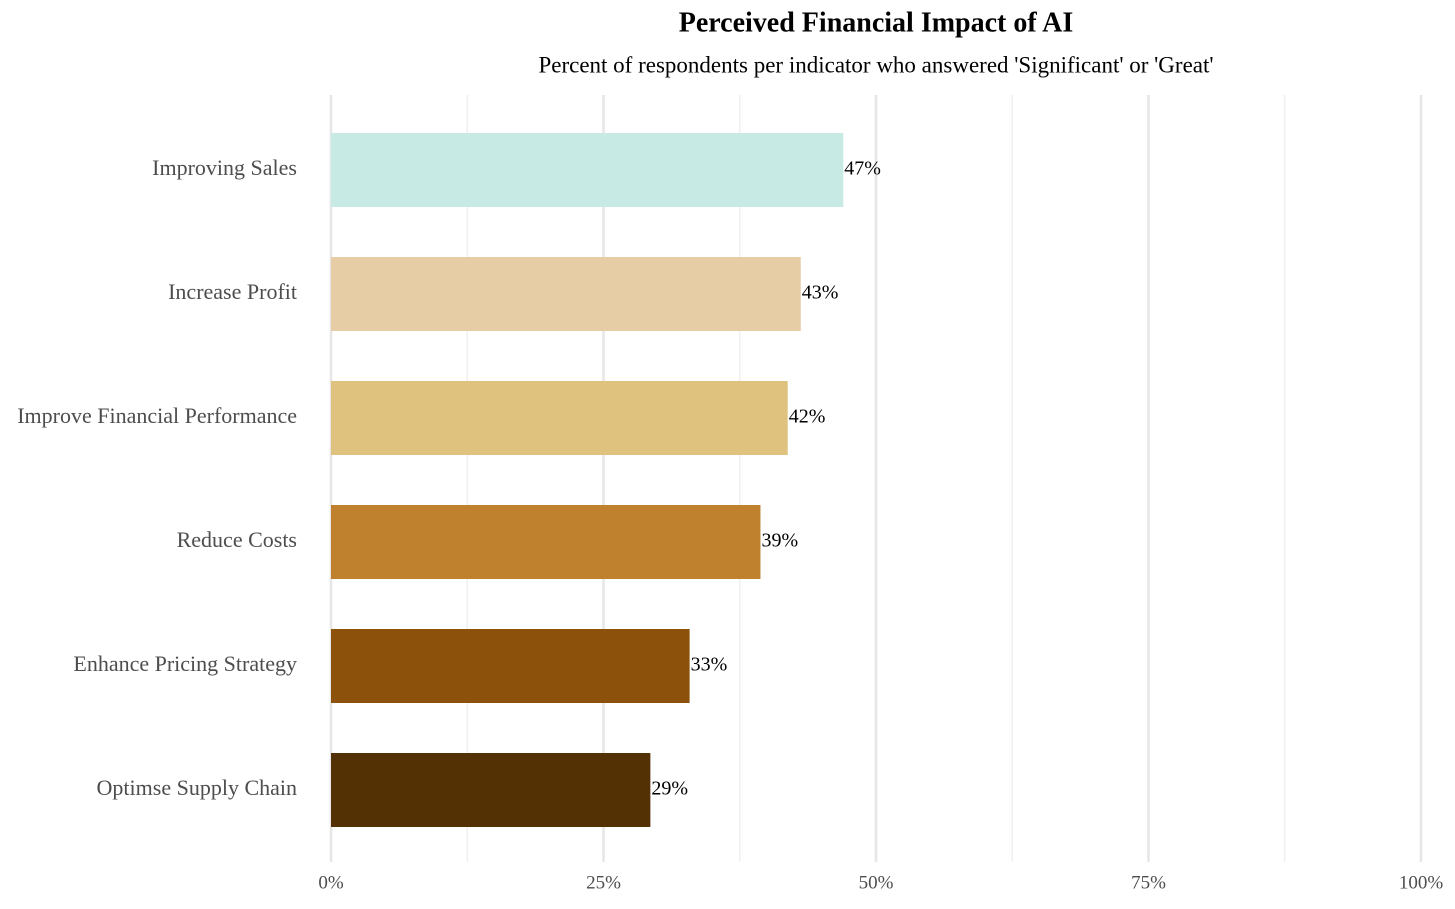  Describe the element at coordinates (709, 665) in the screenshot. I see `value-label: 33%` at that location.